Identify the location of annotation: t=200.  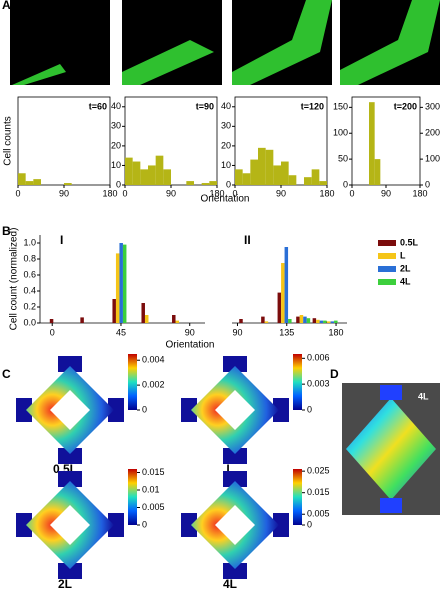
(405, 106).